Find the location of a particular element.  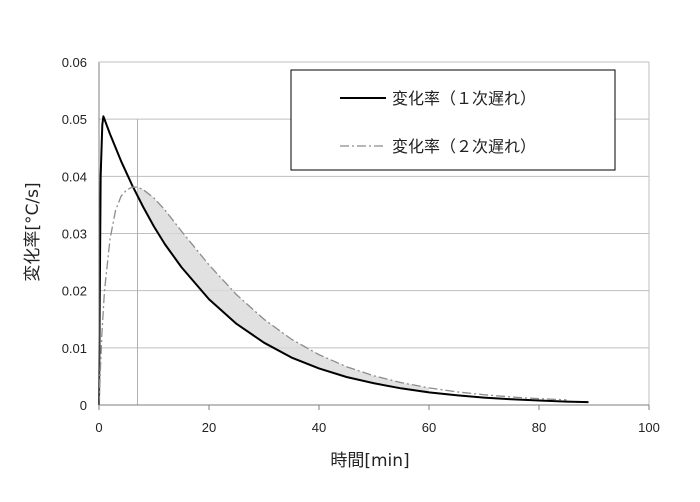

x-tick-label: 60 is located at coordinates (429, 427).